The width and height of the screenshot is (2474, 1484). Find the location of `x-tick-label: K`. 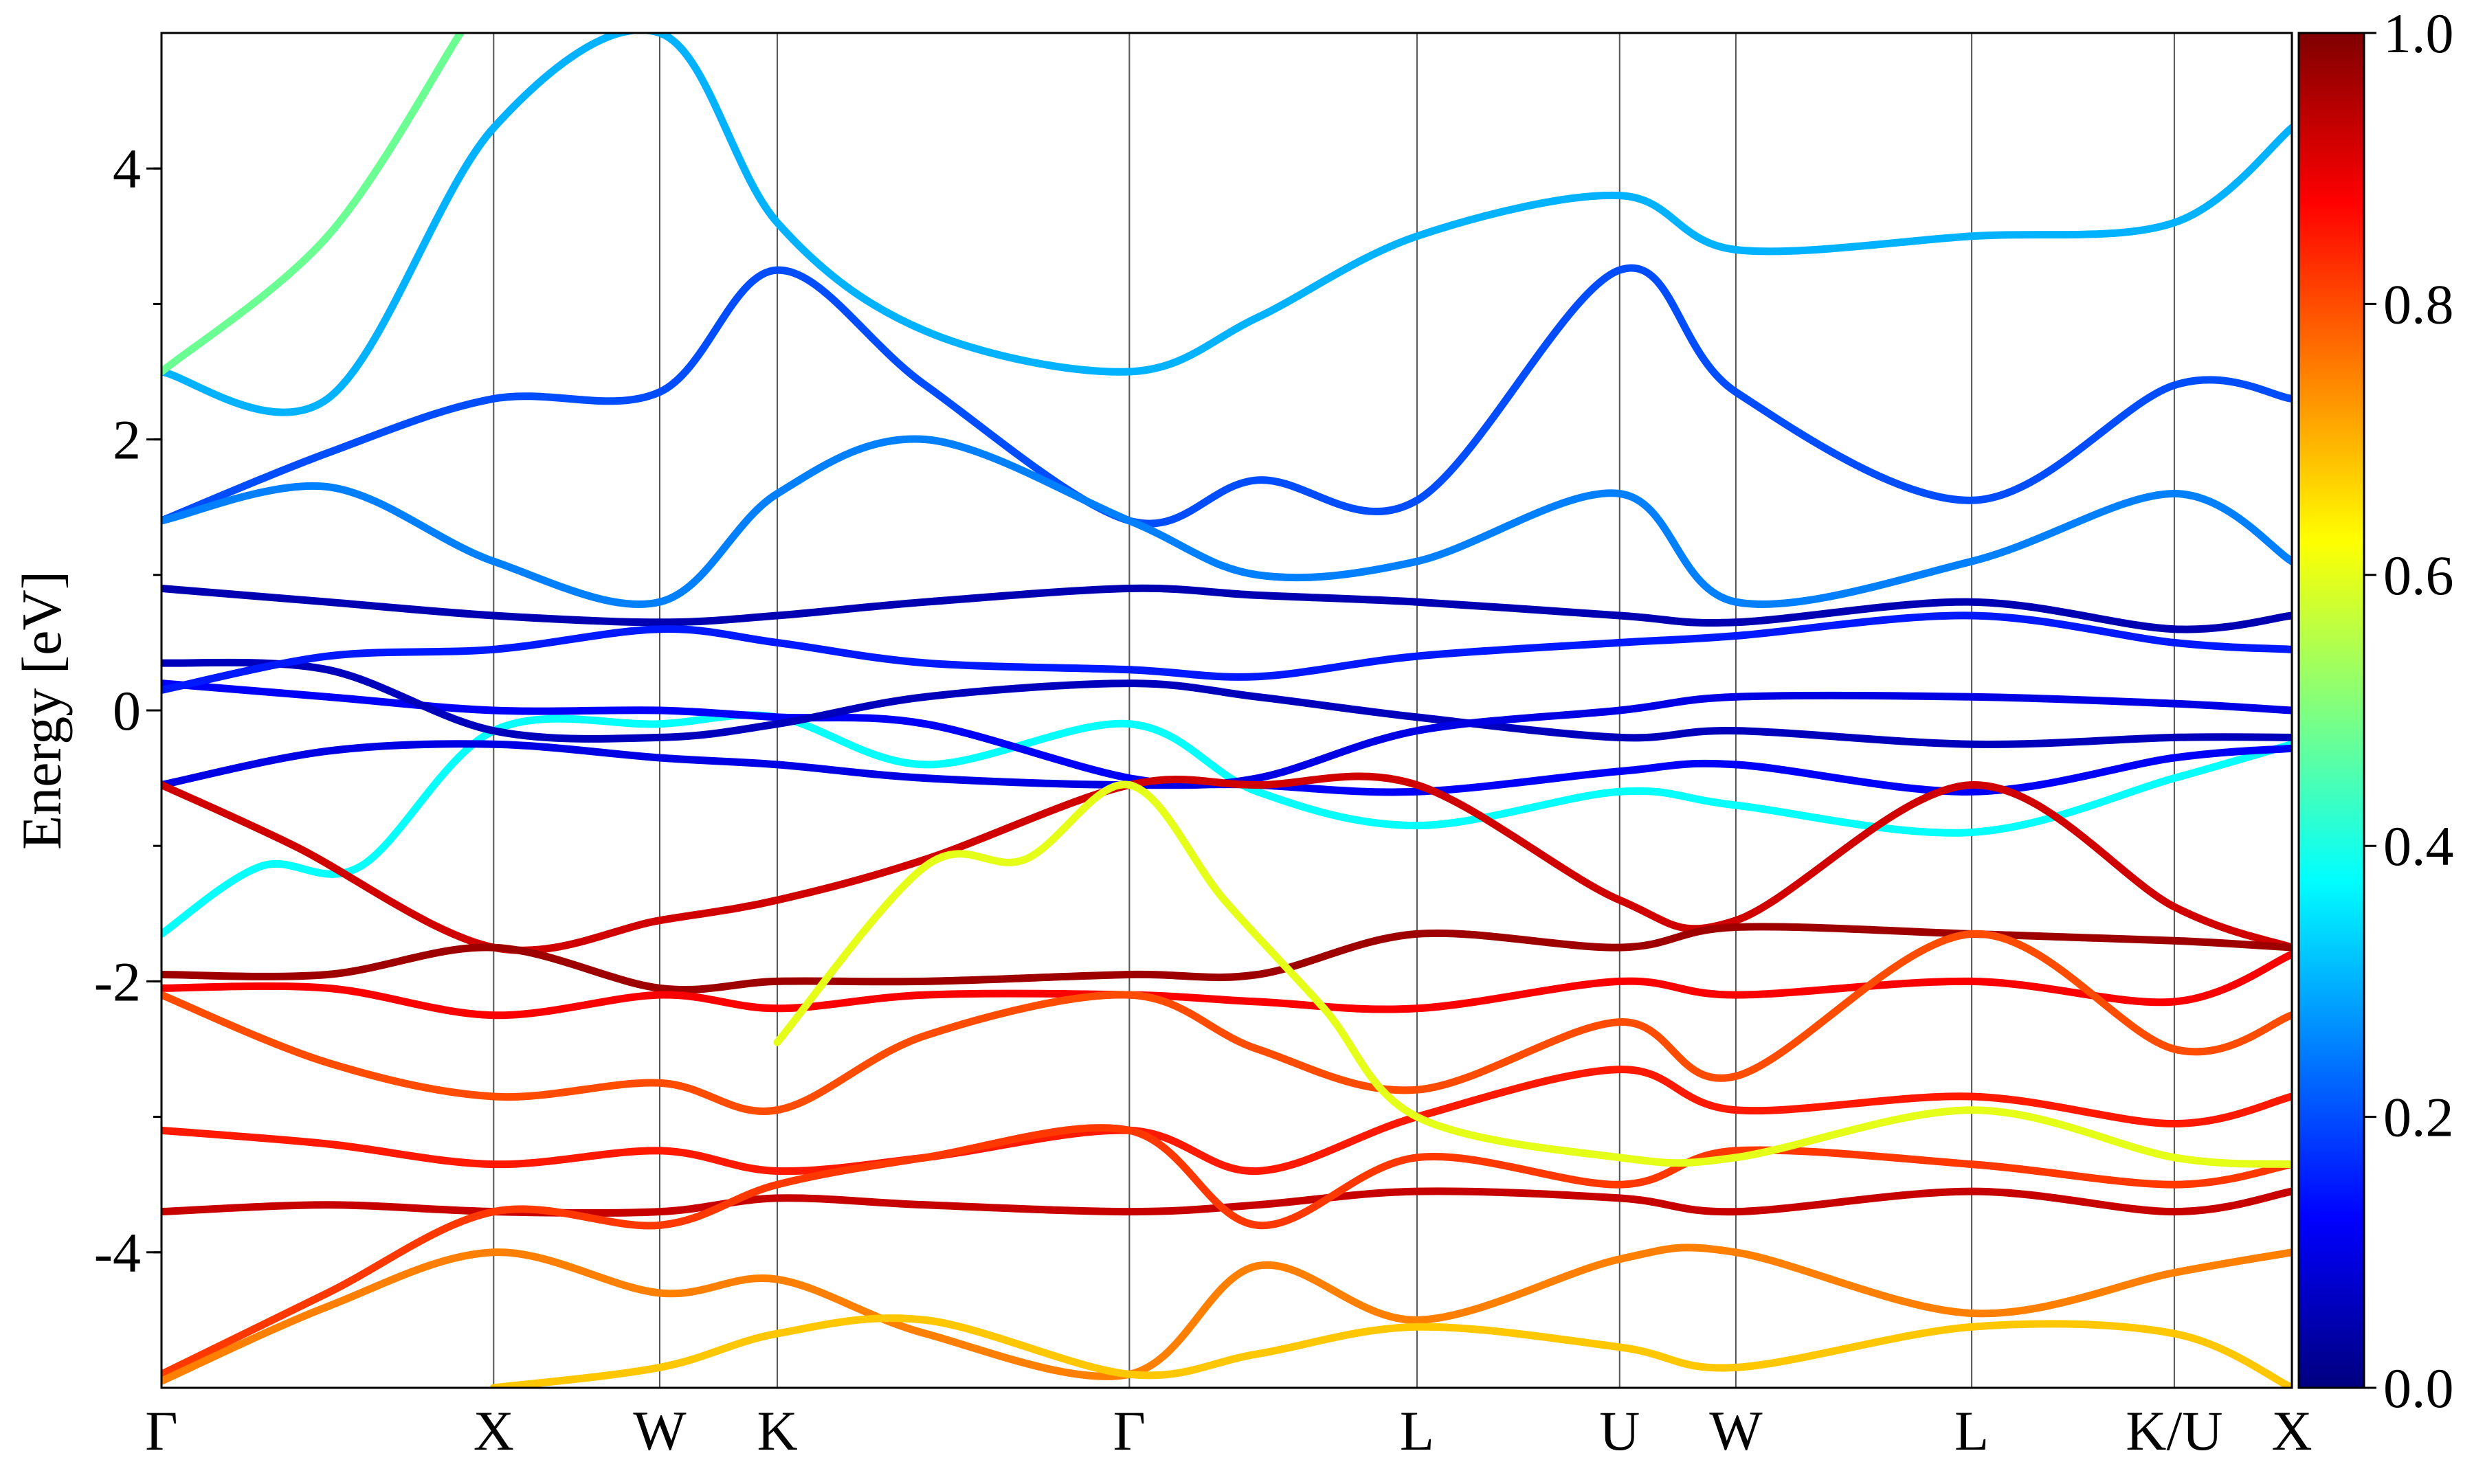

x-tick-label: K is located at coordinates (777, 1430).